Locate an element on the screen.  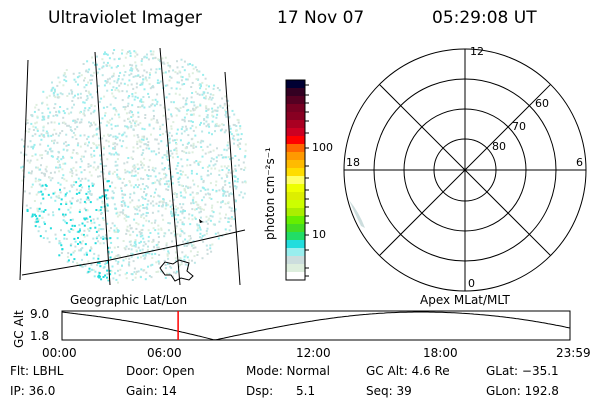
ring-label-80: 80 is located at coordinates (499, 146).